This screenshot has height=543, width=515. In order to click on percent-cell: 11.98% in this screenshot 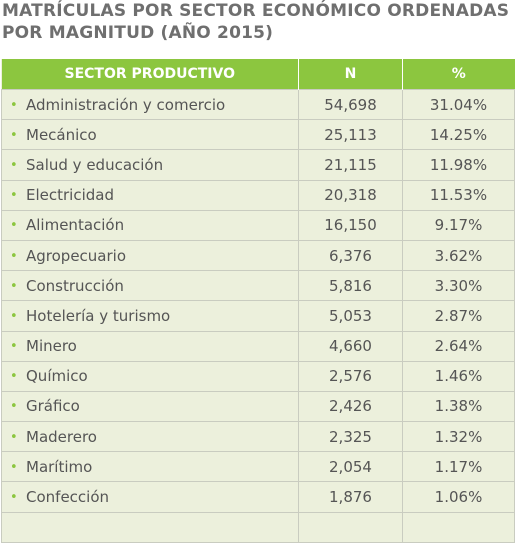, I will do `click(458, 165)`.